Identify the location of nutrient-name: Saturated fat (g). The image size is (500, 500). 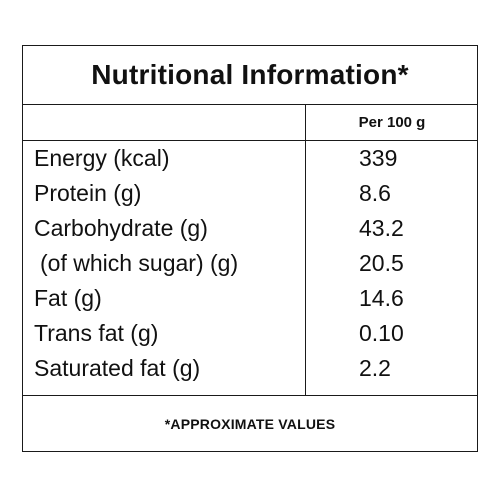
(117, 368).